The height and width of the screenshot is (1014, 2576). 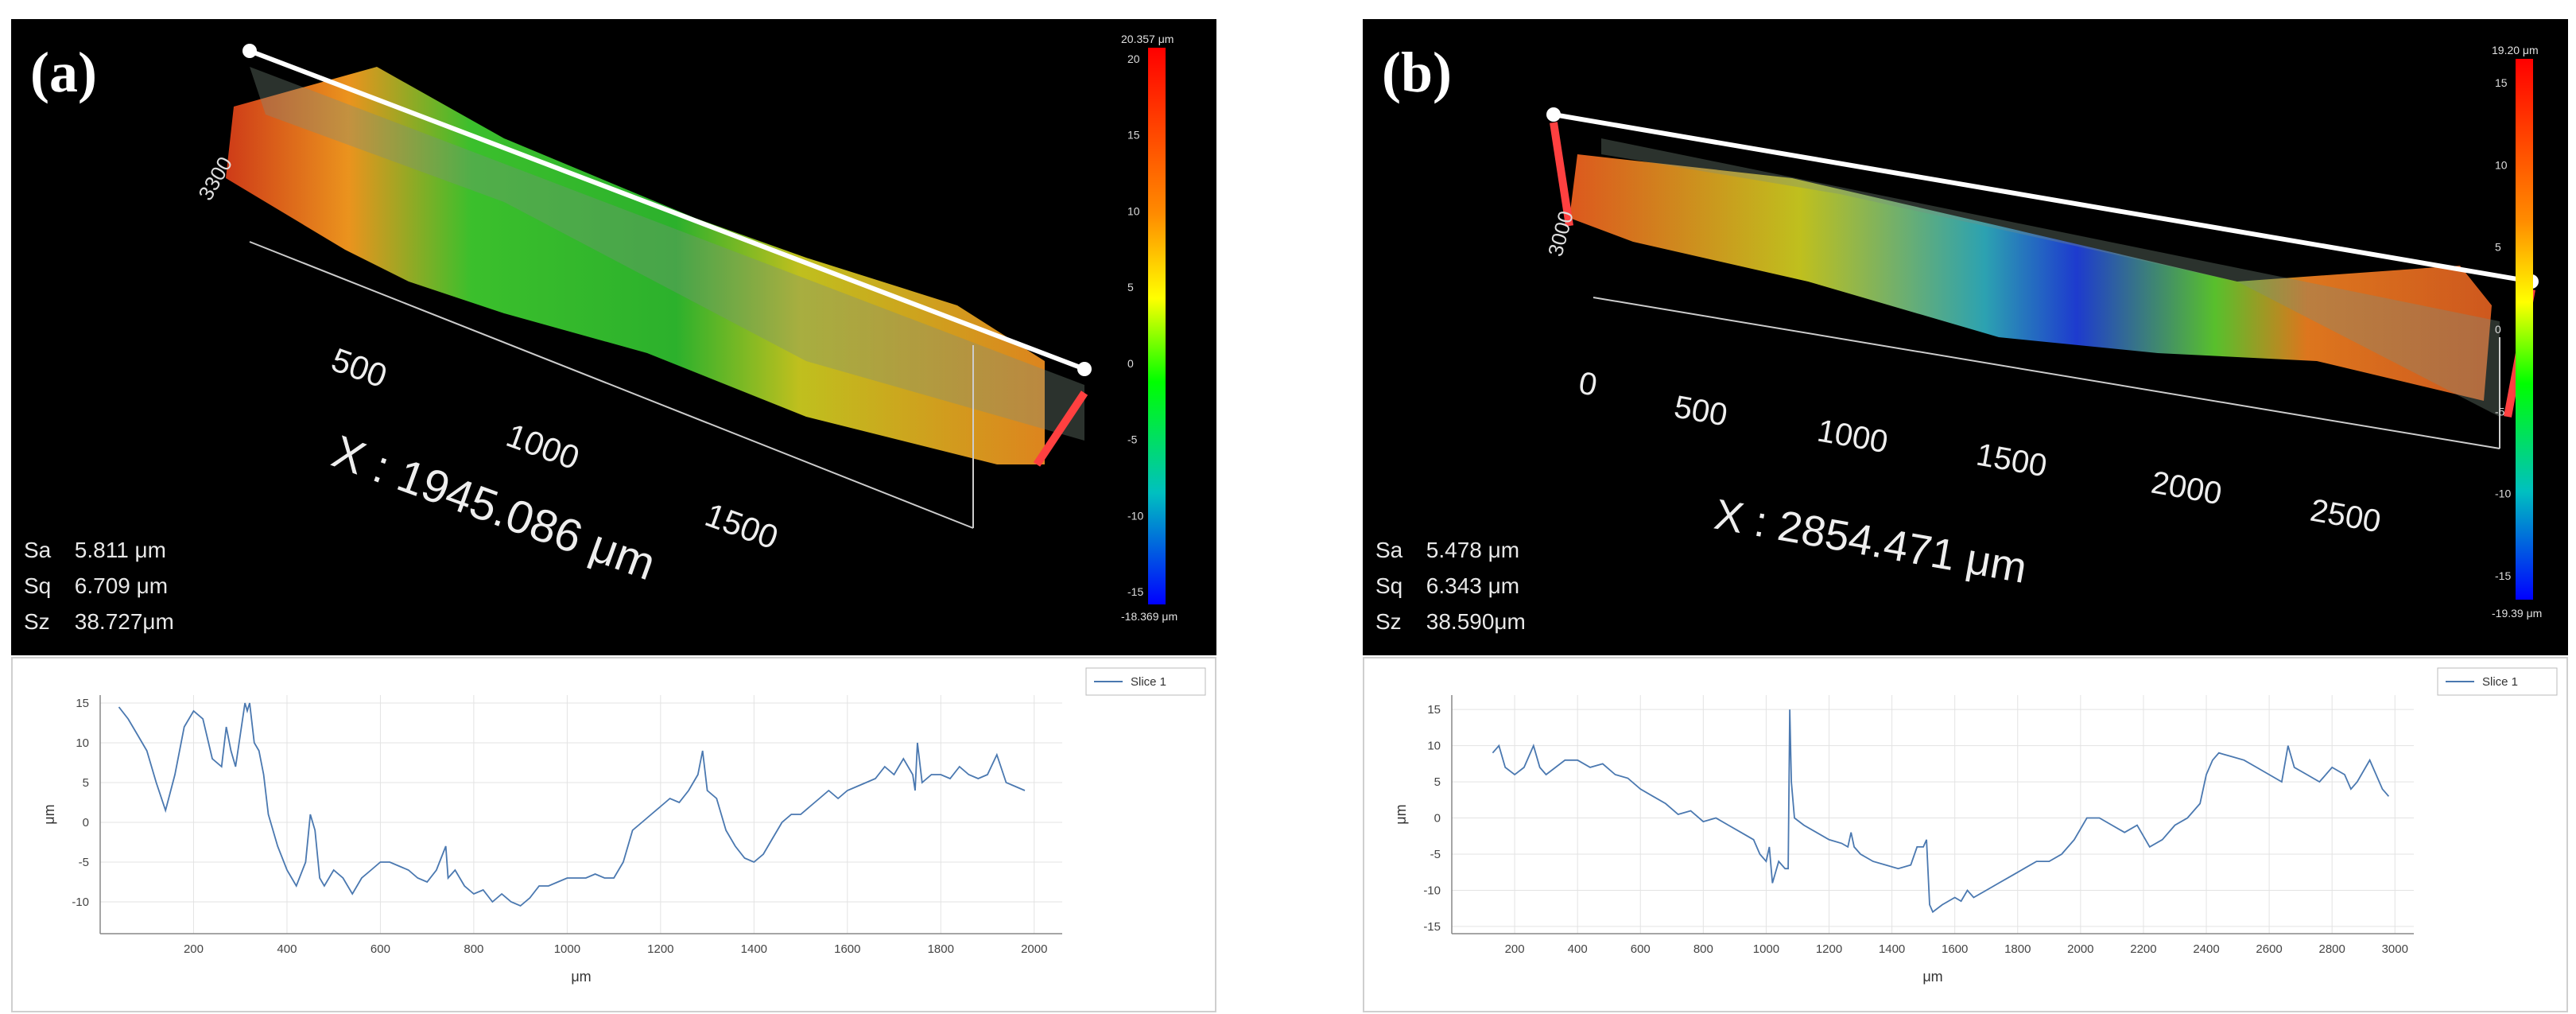 I want to click on x-tick-label-b-10: 2200, so click(x=2143, y=949).